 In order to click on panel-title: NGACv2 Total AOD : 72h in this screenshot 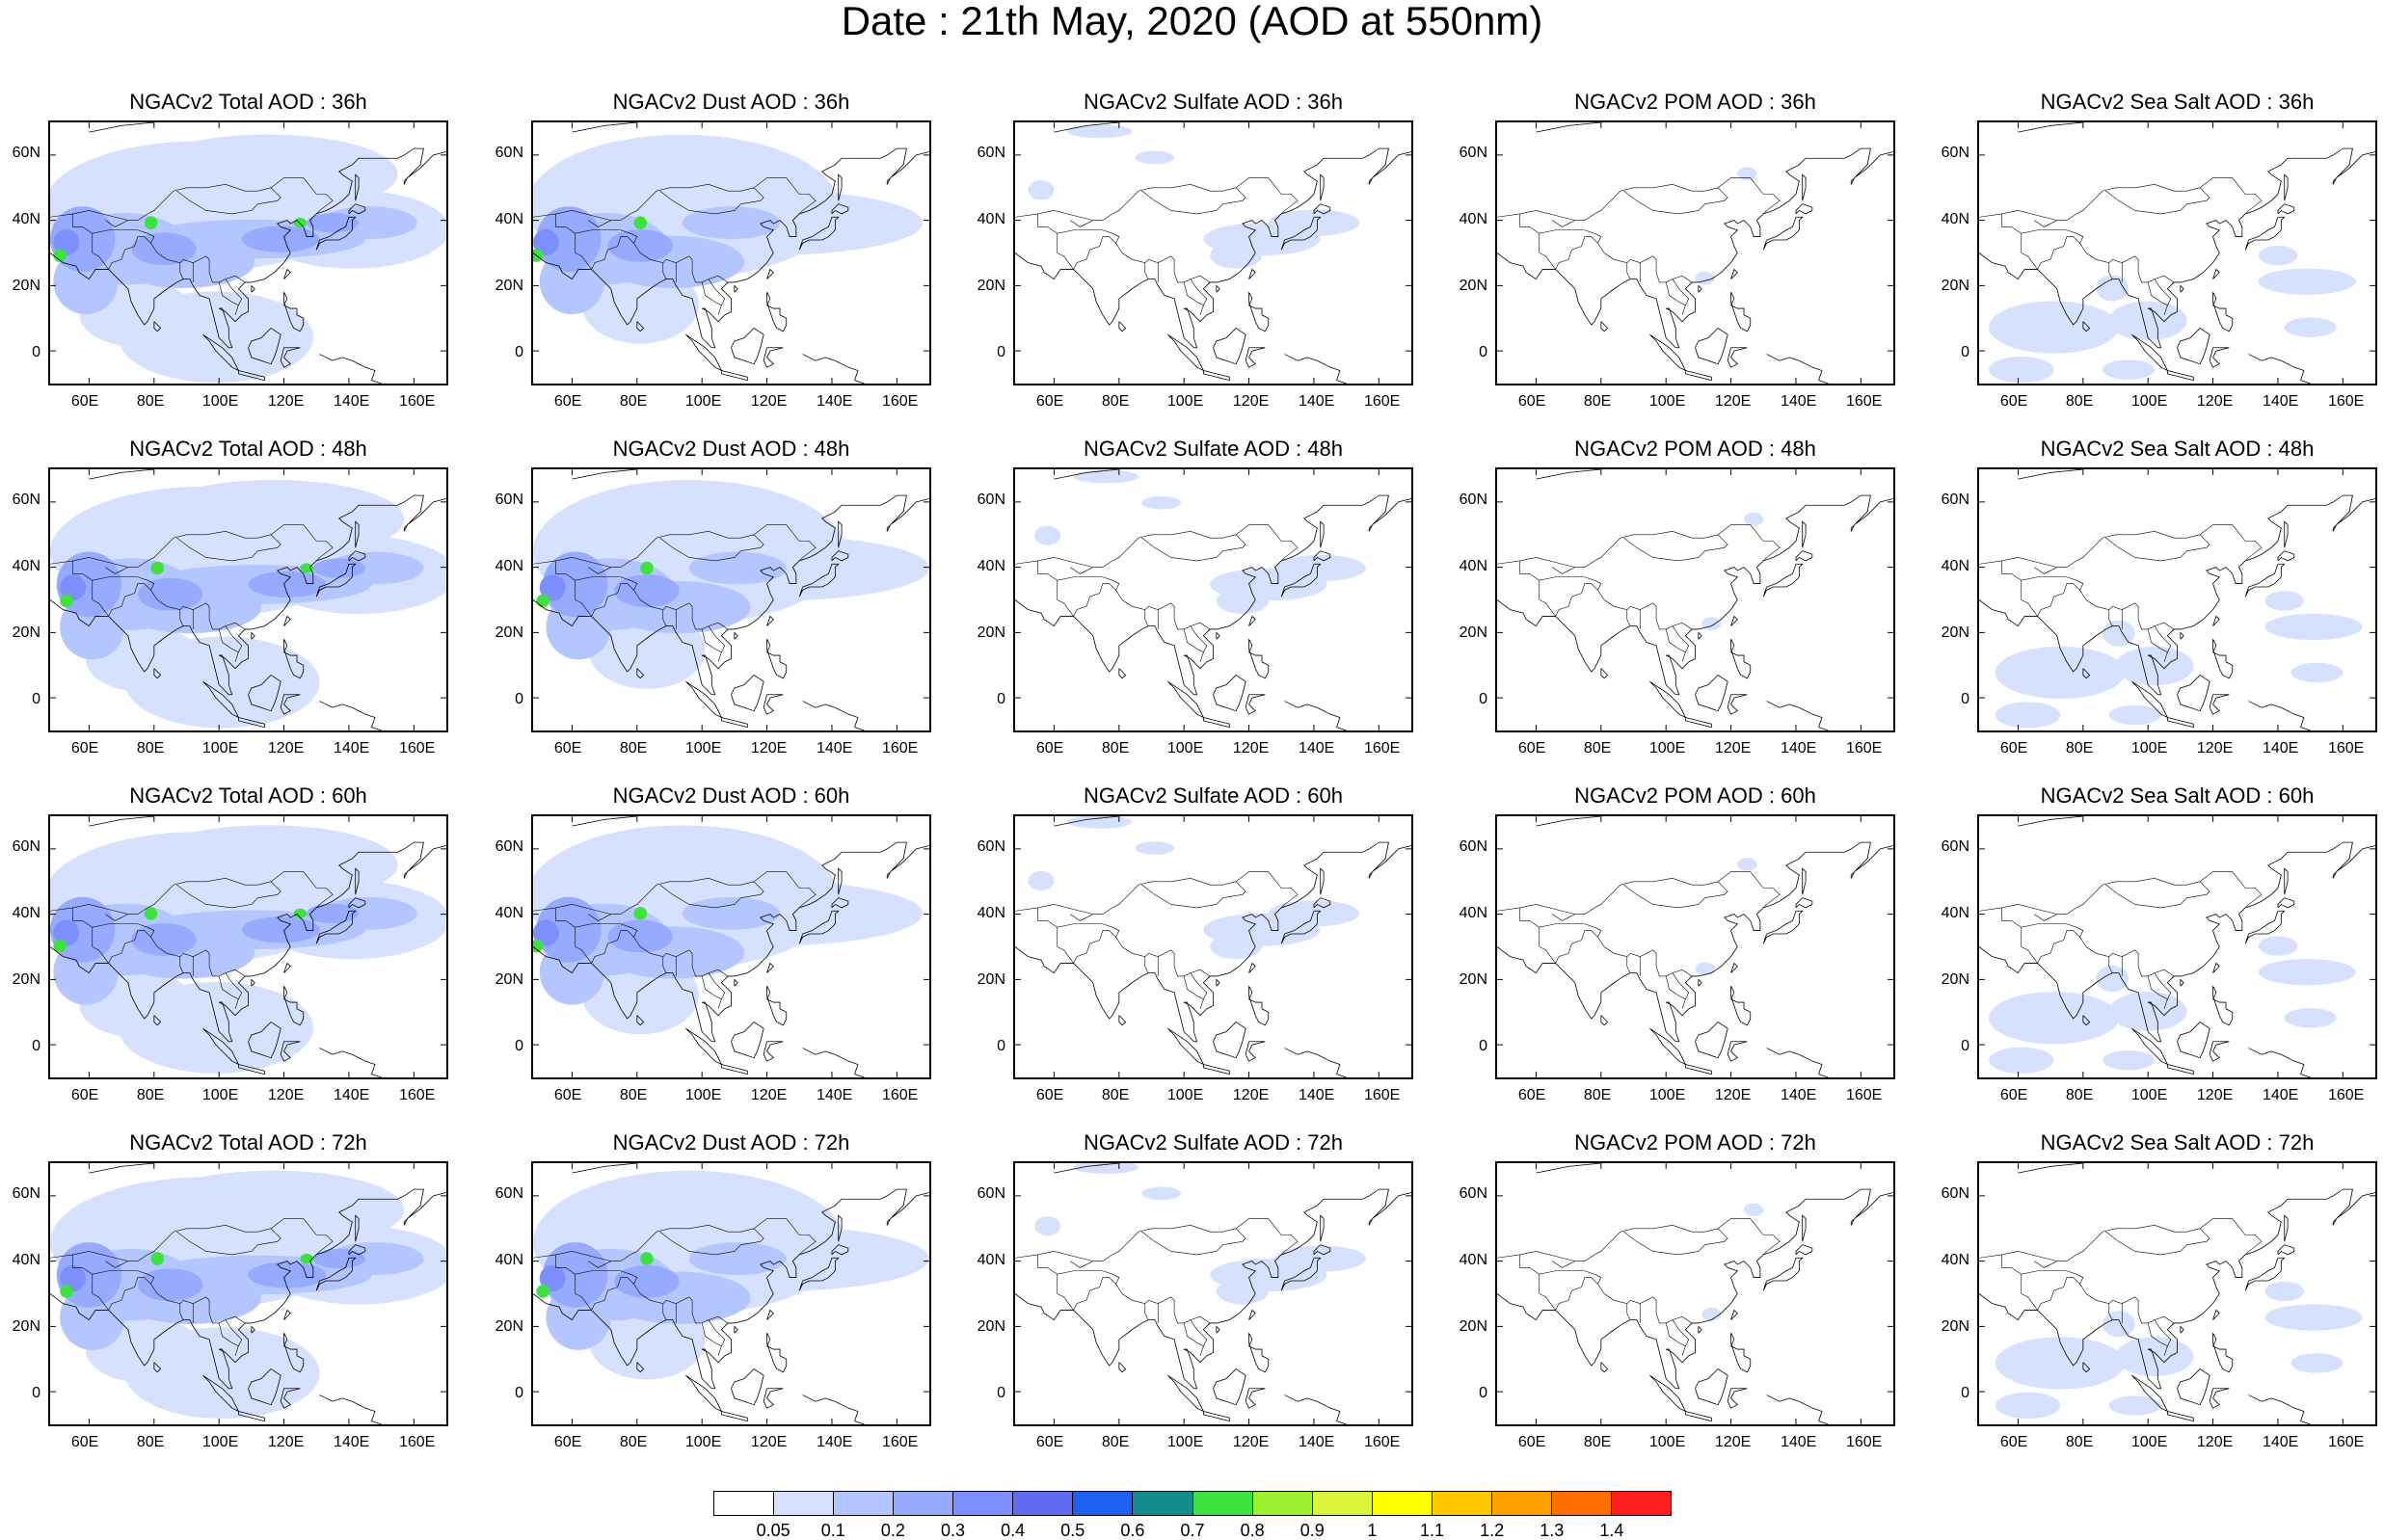, I will do `click(248, 1142)`.